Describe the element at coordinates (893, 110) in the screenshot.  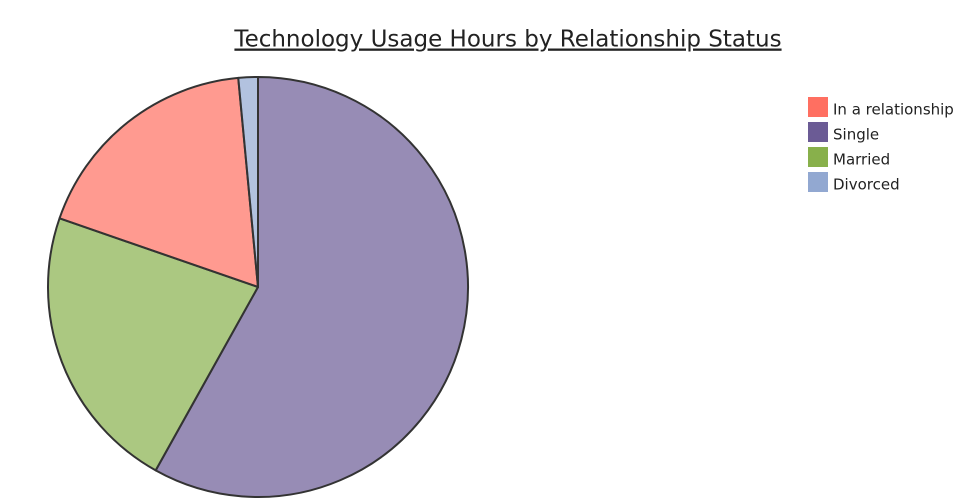
I see `legend-label: In a relationship` at that location.